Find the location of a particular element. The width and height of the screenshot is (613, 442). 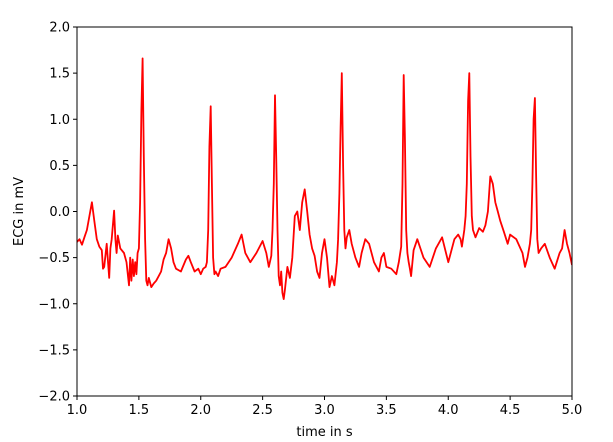

y-axis-label: ECG in mV is located at coordinates (19, 211).